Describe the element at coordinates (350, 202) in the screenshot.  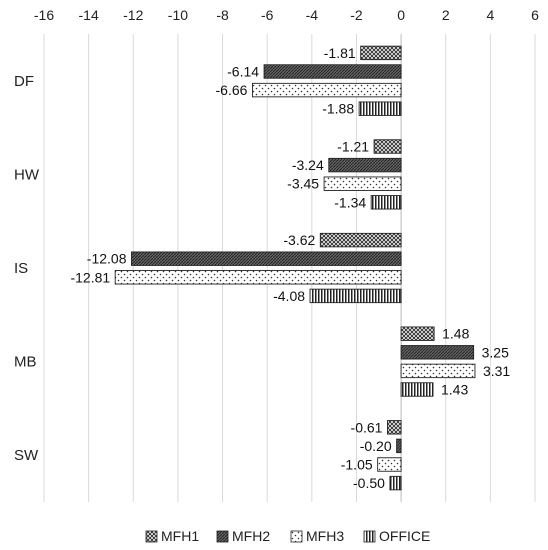
I see `data-label: -1.34` at that location.